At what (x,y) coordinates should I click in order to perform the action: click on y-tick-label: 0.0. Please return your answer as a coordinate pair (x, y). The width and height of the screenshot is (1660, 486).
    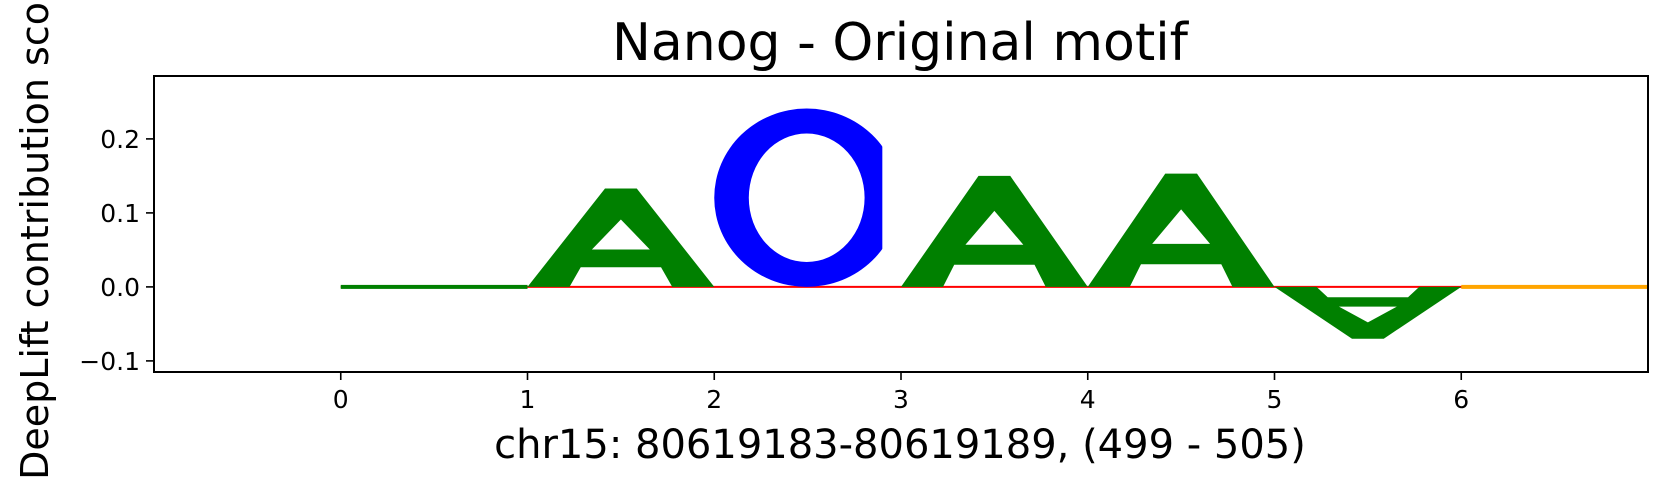
    Looking at the image, I should click on (120, 287).